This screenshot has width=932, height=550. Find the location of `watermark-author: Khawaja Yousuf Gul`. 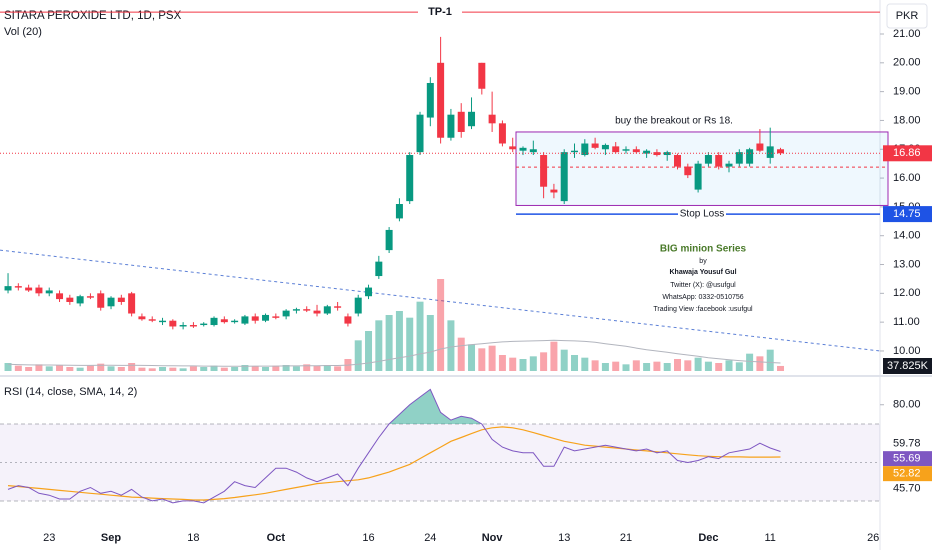

watermark-author: Khawaja Yousuf Gul is located at coordinates (702, 272).